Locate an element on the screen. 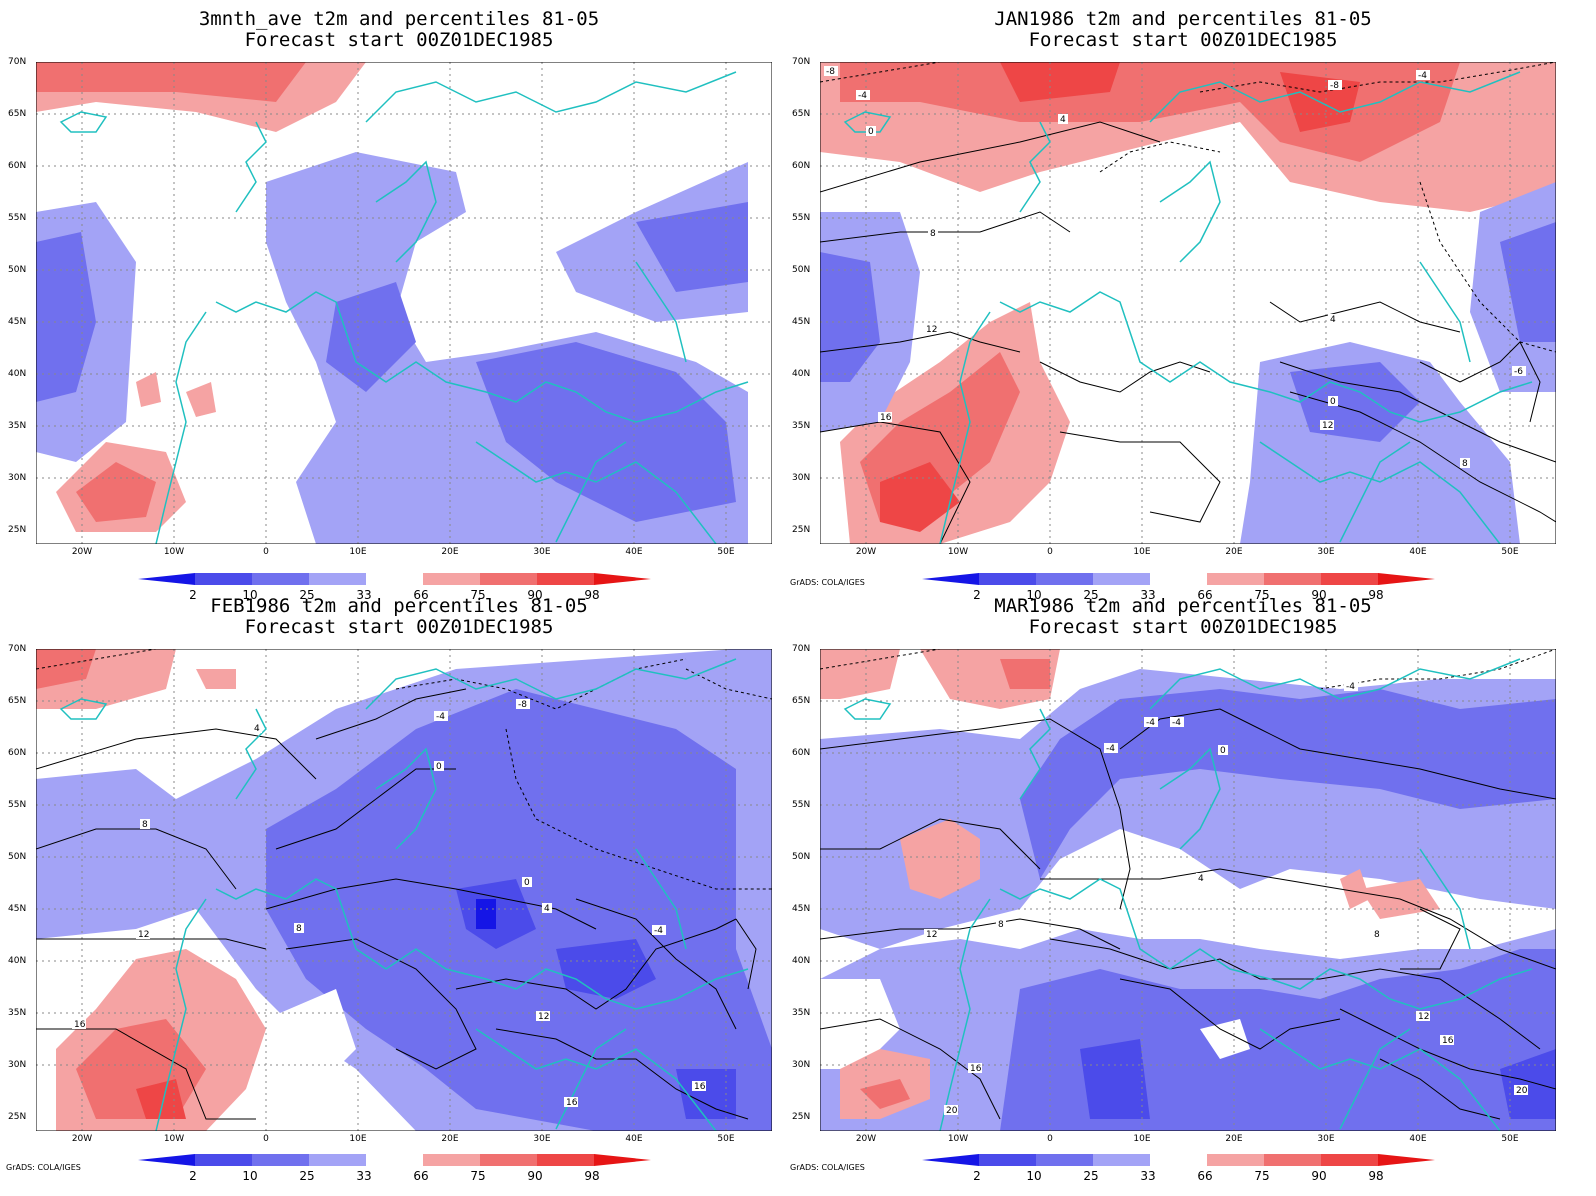  lon-label: 10E is located at coordinates (1142, 552).